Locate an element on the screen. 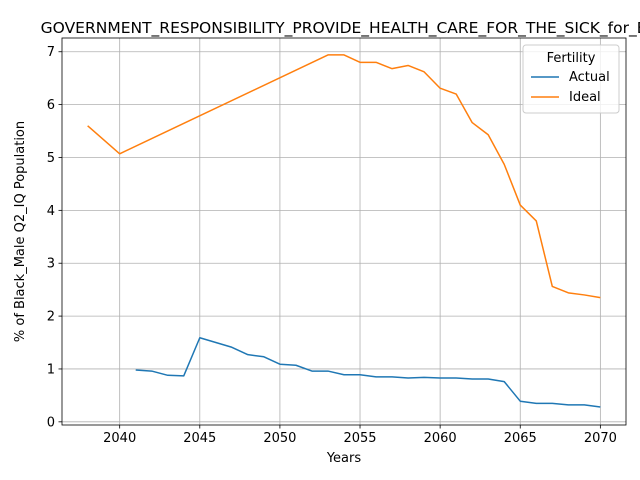 Image resolution: width=640 pixels, height=480 pixels. y-tick-label: 3 is located at coordinates (51, 264).